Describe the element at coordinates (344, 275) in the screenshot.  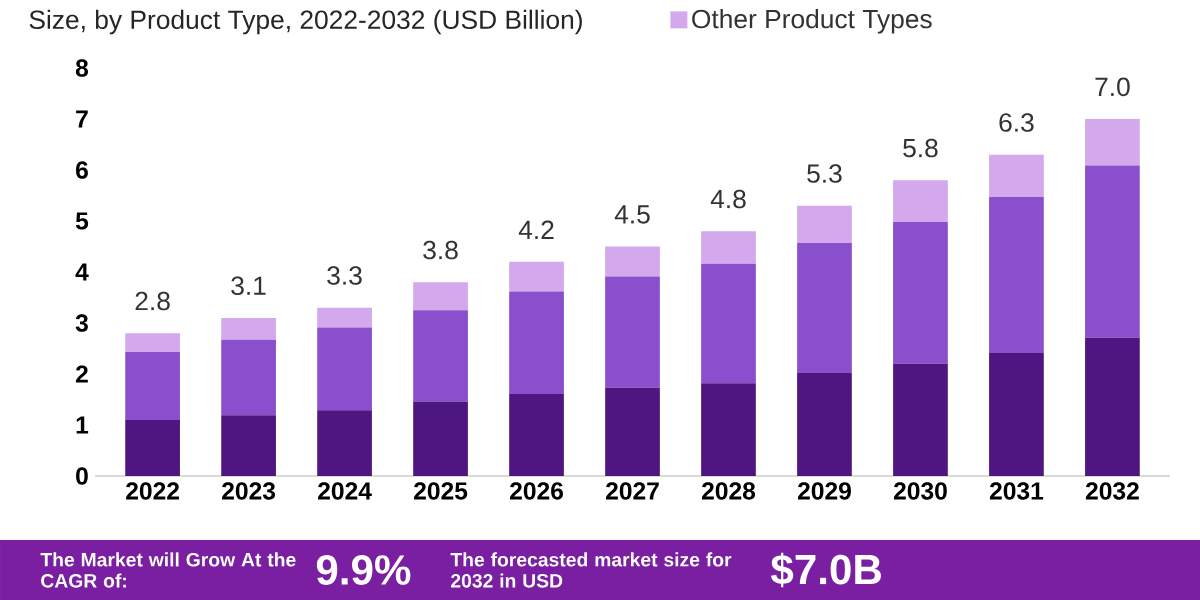
I see `total-label: 3.3` at that location.